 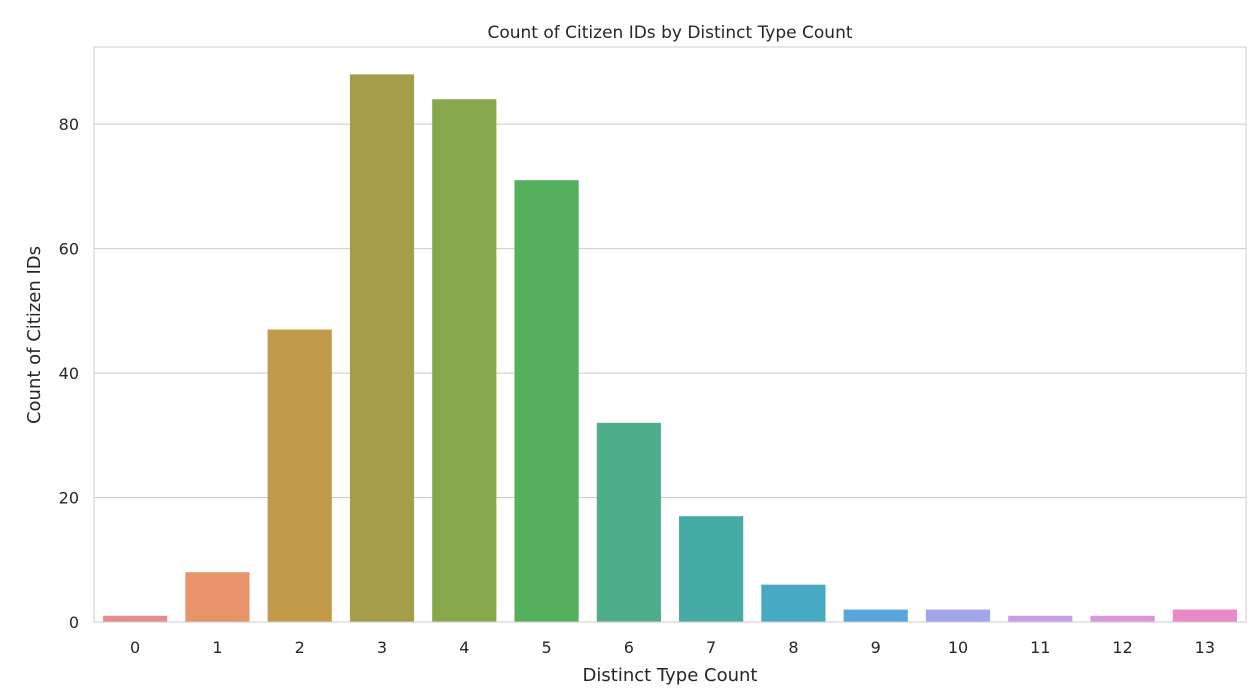 I want to click on x-tick-labels: 0 1 2 3 4 5 6 7 8 9 10 11 12 13, so click(x=672, y=647).